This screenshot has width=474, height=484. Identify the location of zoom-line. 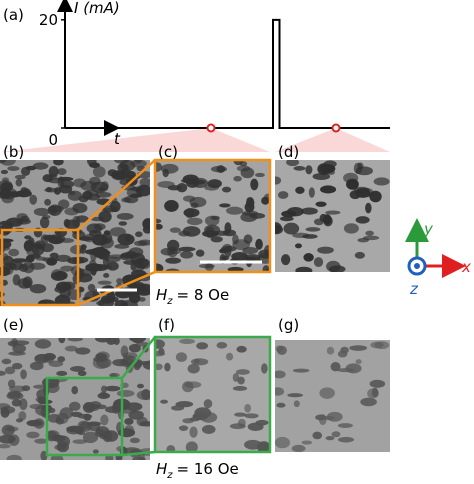
(138, 357).